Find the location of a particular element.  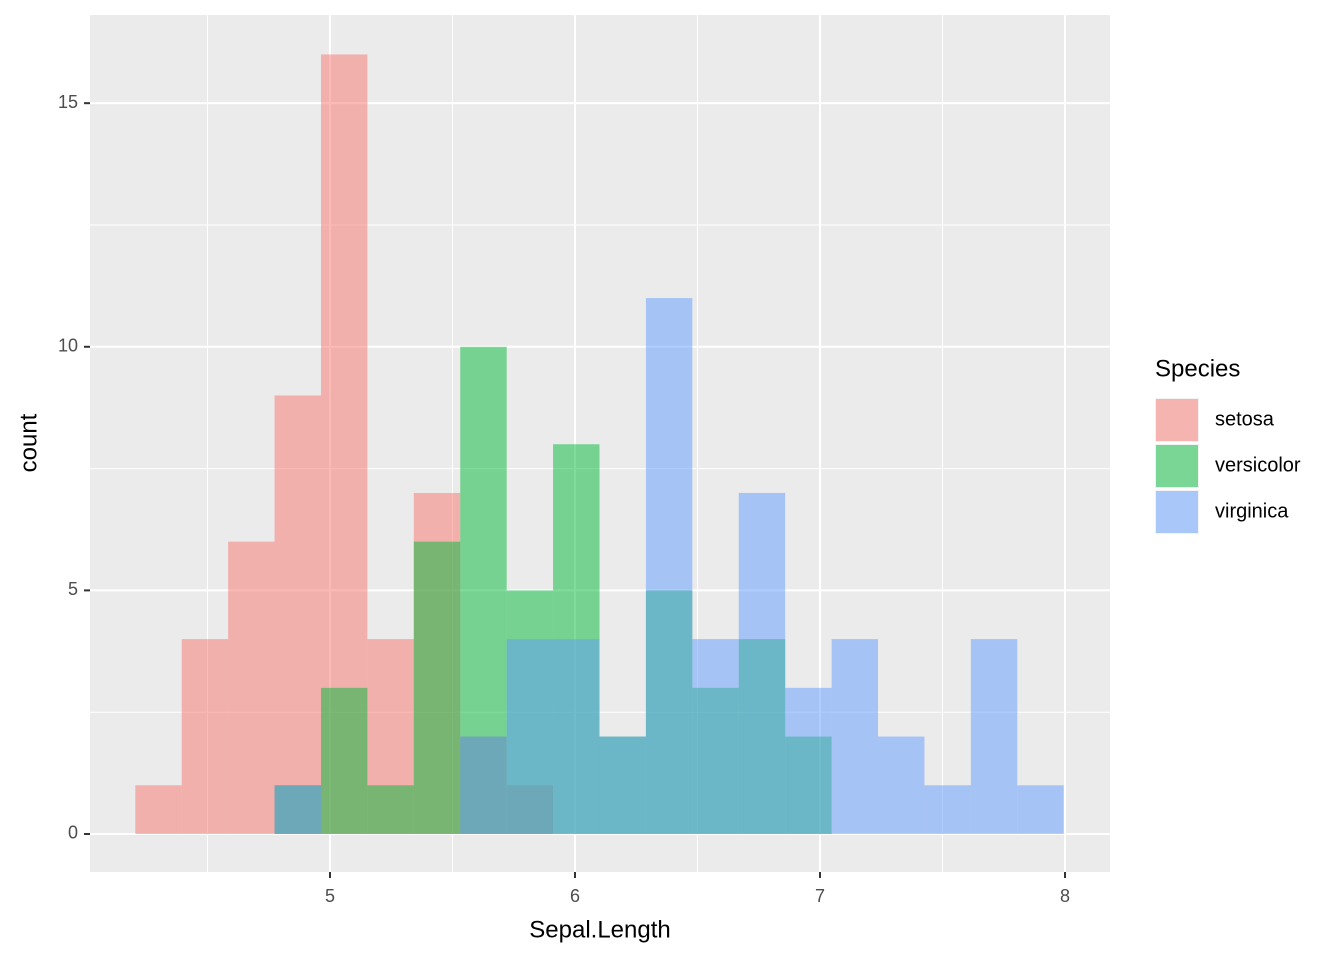

x-tick-label: 7 is located at coordinates (820, 896).